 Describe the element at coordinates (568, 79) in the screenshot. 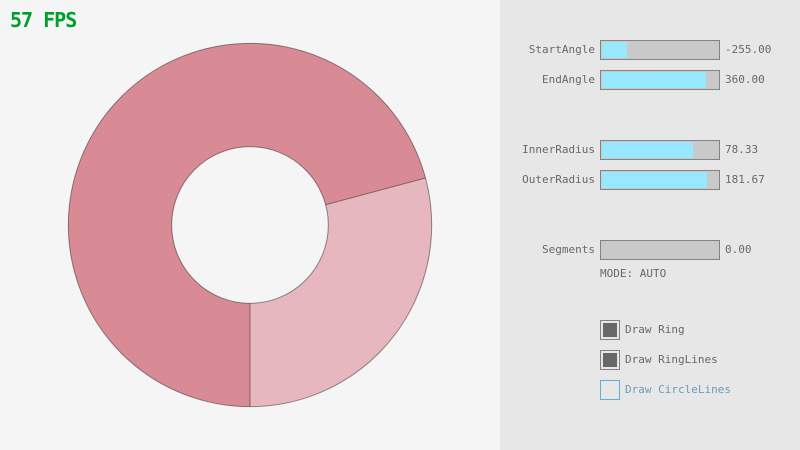

I see `endangle-label: EndAngle` at that location.